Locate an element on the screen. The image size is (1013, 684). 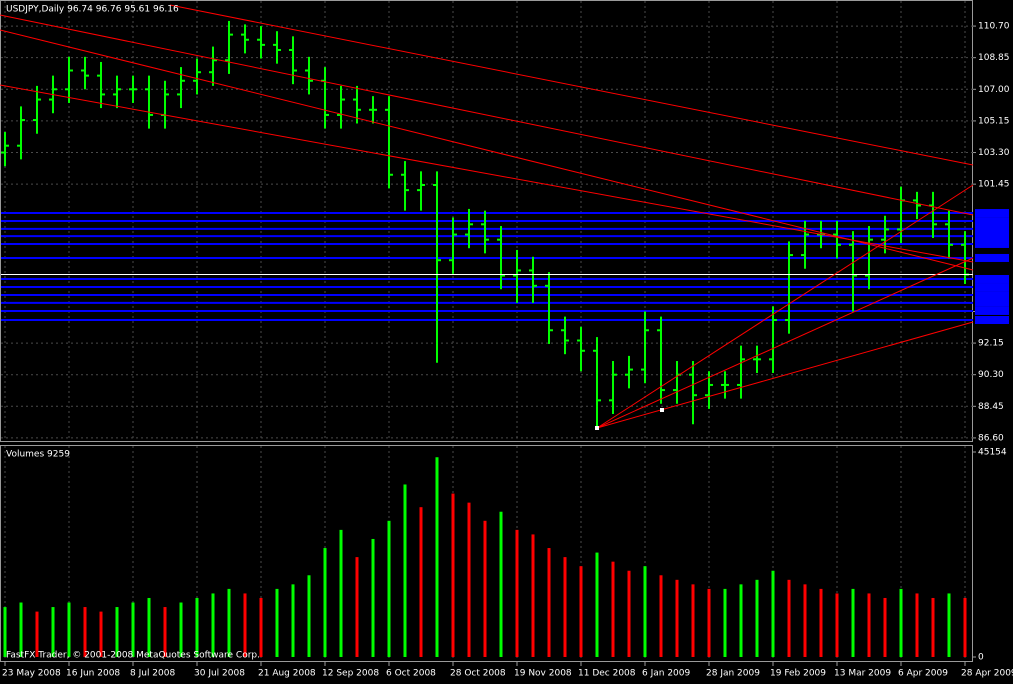
y-tick-label: 0 is located at coordinates (981, 658).